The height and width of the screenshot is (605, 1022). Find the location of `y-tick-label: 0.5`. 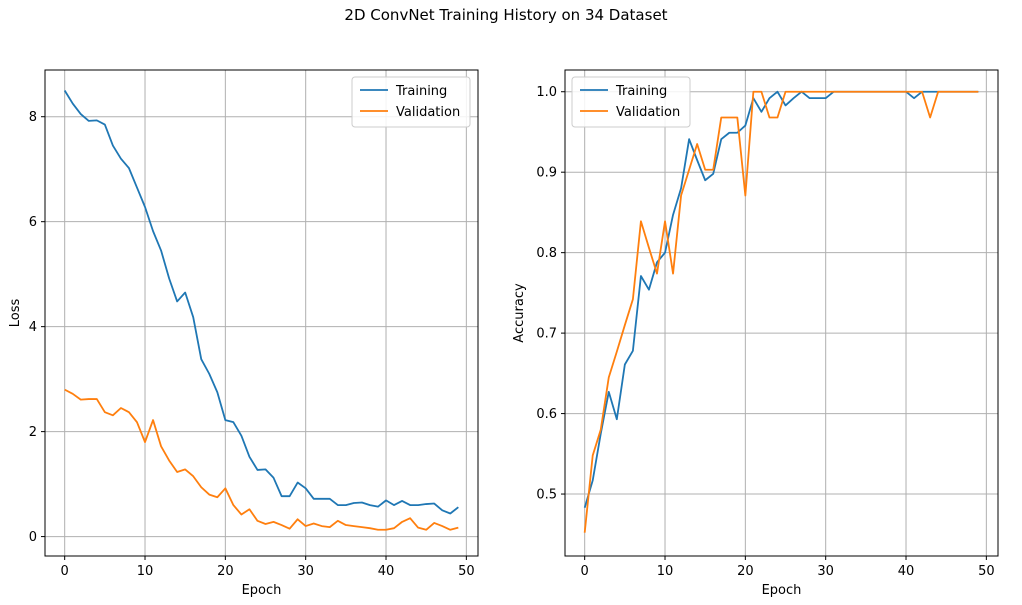

y-tick-label: 0.5 is located at coordinates (546, 495).